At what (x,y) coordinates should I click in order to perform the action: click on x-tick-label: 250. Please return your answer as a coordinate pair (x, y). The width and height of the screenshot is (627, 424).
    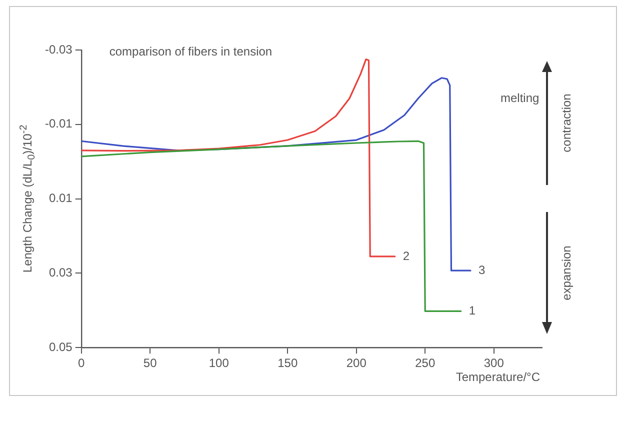
    Looking at the image, I should click on (425, 363).